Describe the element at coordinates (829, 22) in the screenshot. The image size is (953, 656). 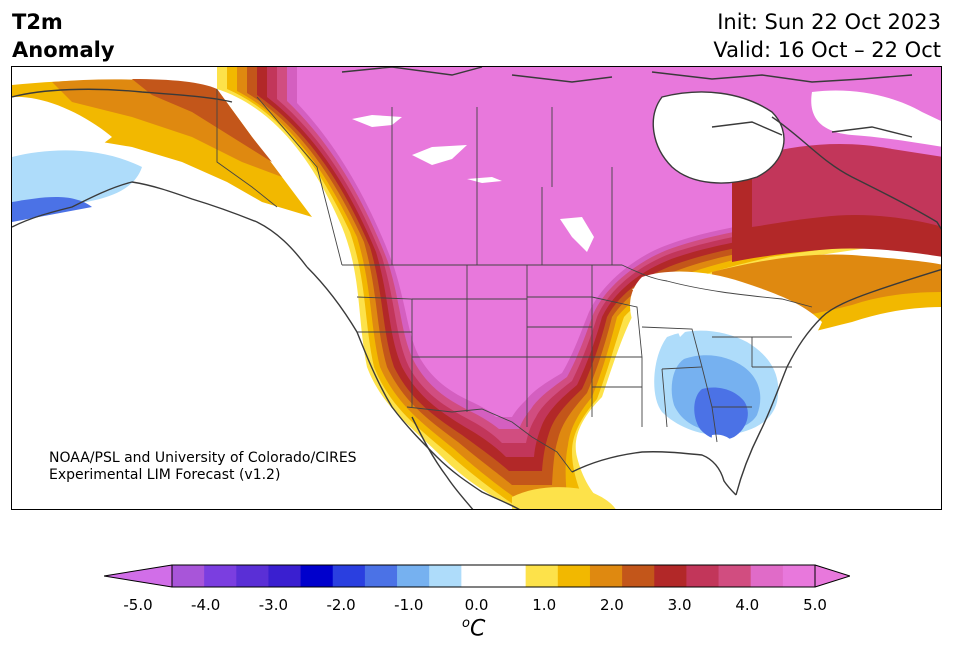
I see `init-date: Init: Sun 22 Oct 2023` at that location.